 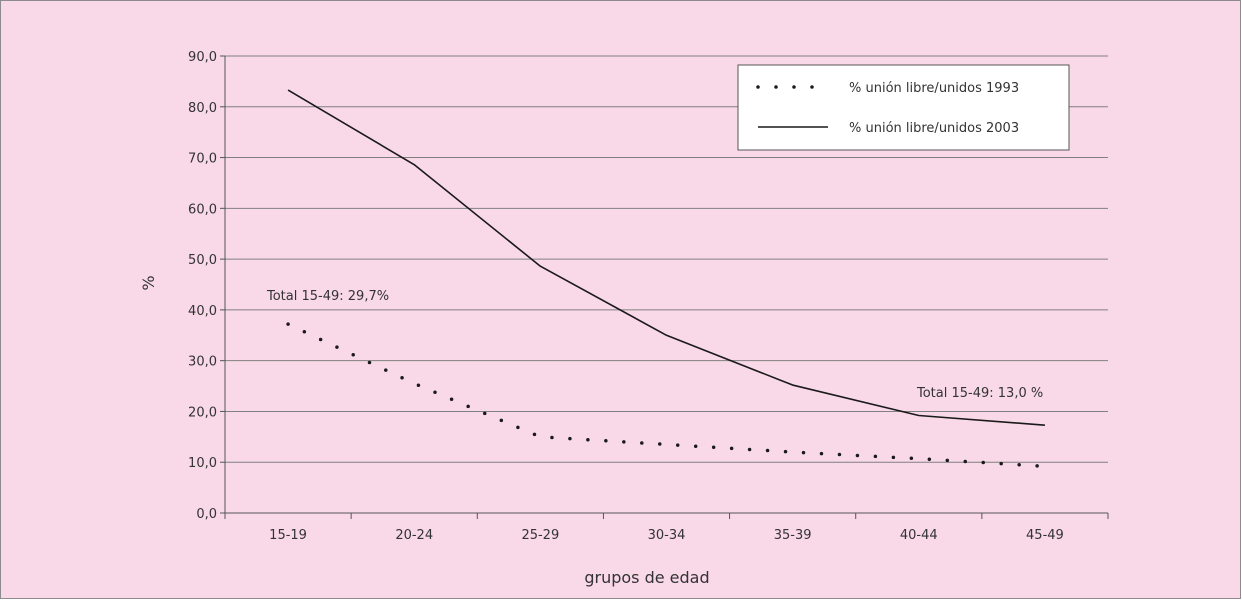 I want to click on y-tick-label: 70,0, so click(x=202, y=159).